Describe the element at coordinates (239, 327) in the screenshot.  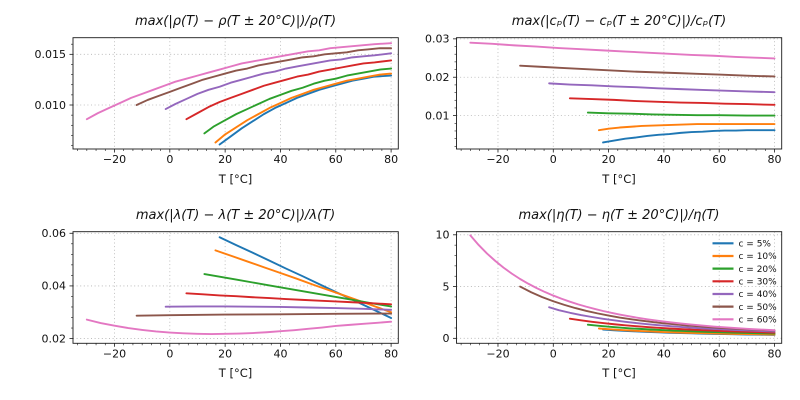
I see `curve-lambda-c60pct` at that location.